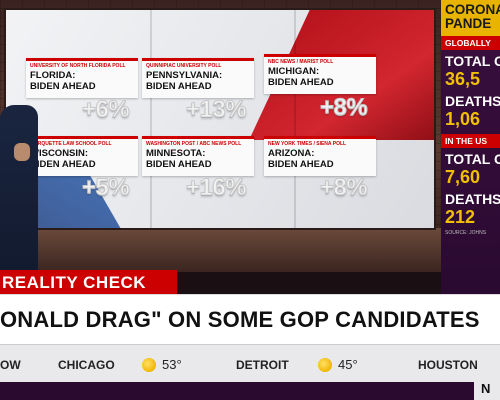 The width and height of the screenshot is (500, 400). What do you see at coordinates (86, 365) in the screenshot?
I see `ticker-city: CHICAGO` at bounding box center [86, 365].